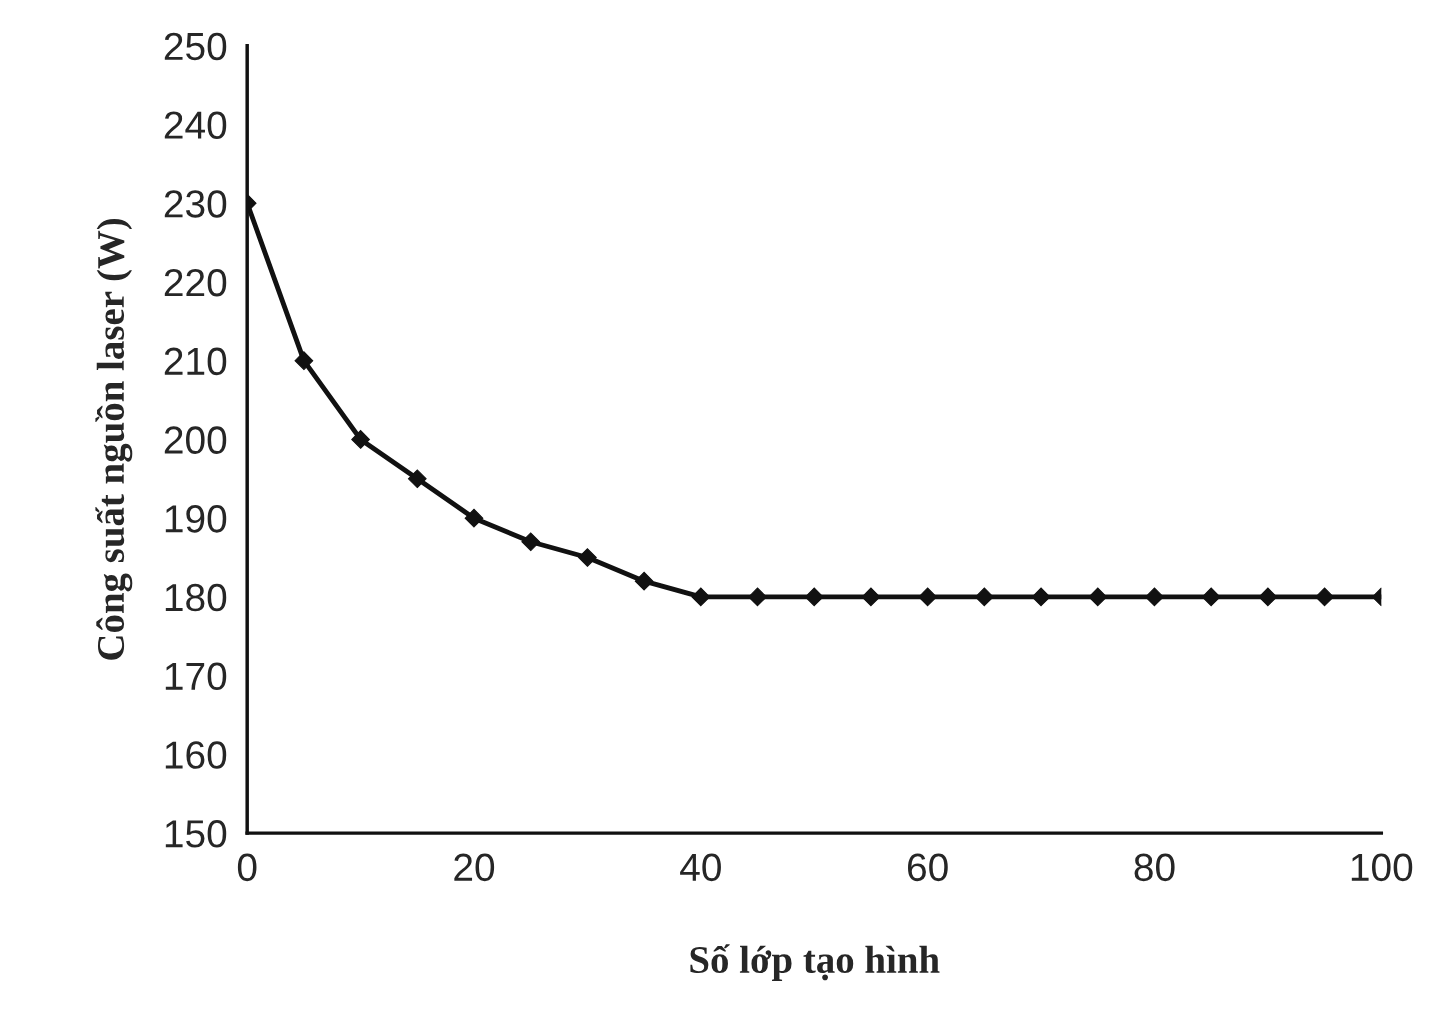  What do you see at coordinates (195, 361) in the screenshot?
I see `y-tick-label: 210` at bounding box center [195, 361].